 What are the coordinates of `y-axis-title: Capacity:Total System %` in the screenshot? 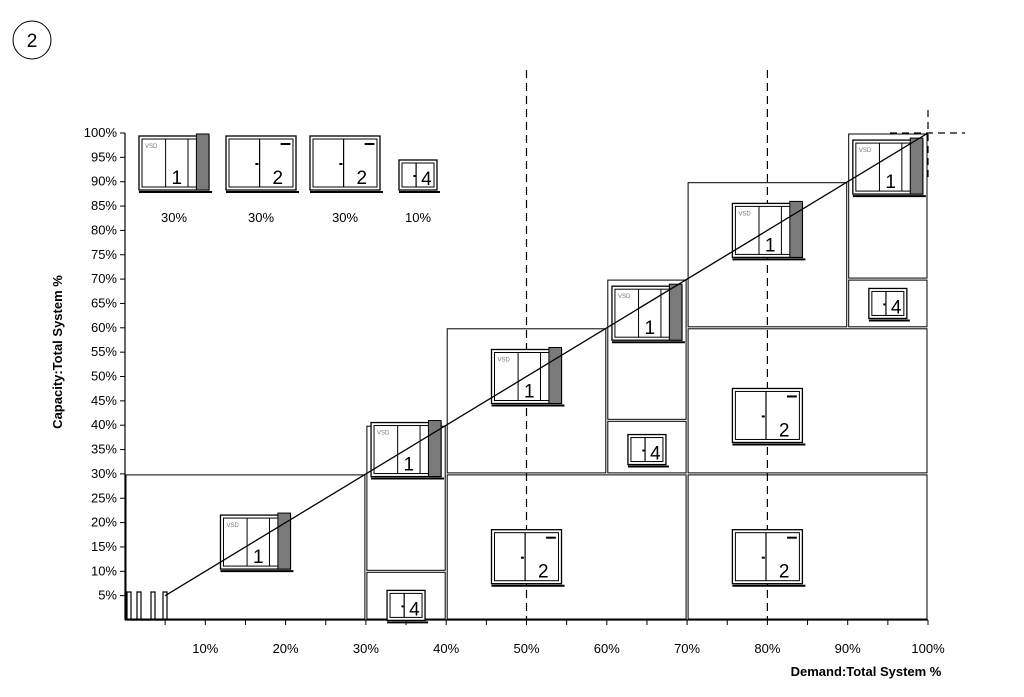 It's located at (57, 352).